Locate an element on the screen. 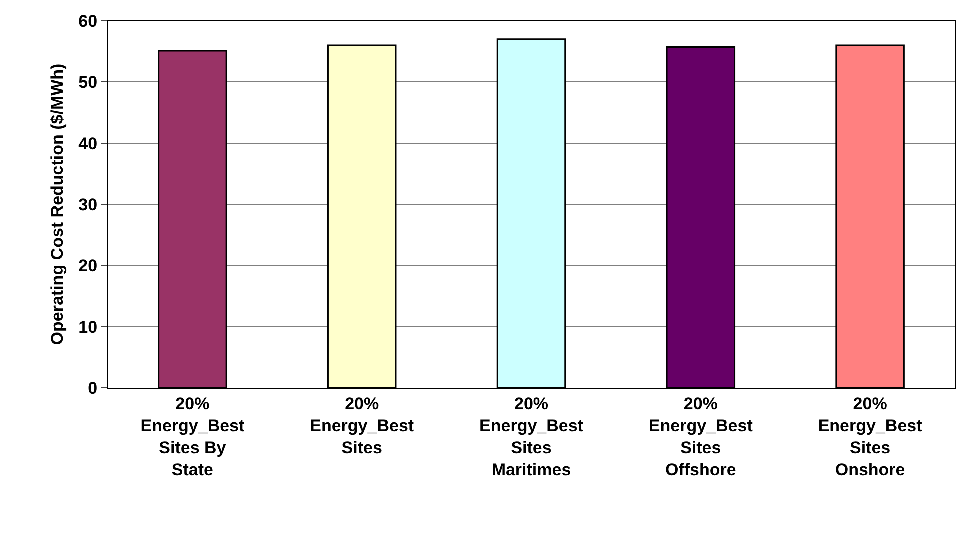 The width and height of the screenshot is (957, 533). y-tick-label: 40 is located at coordinates (88, 144).